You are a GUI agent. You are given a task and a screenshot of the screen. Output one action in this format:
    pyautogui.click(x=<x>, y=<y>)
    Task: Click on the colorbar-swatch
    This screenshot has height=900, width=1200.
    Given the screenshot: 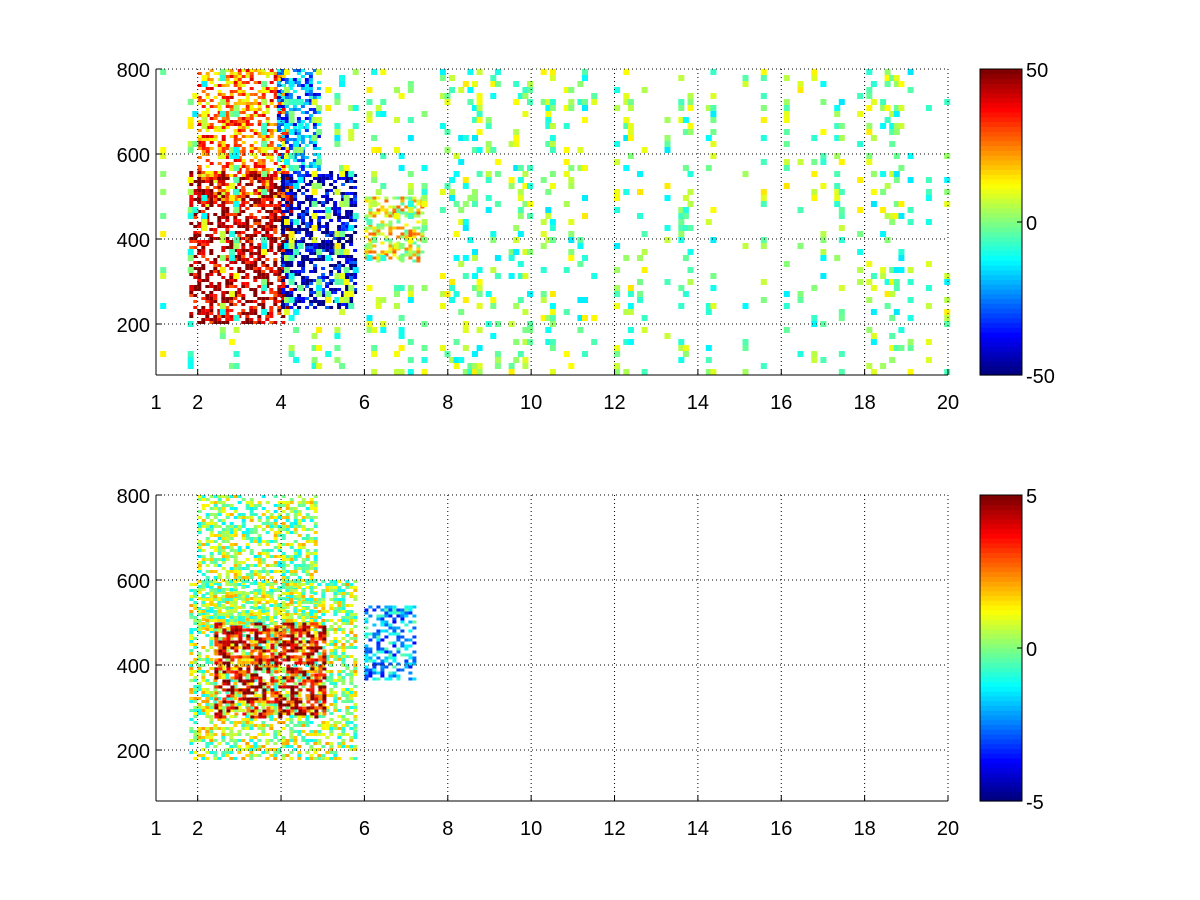 What is the action you would take?
    pyautogui.click(x=1001, y=129)
    